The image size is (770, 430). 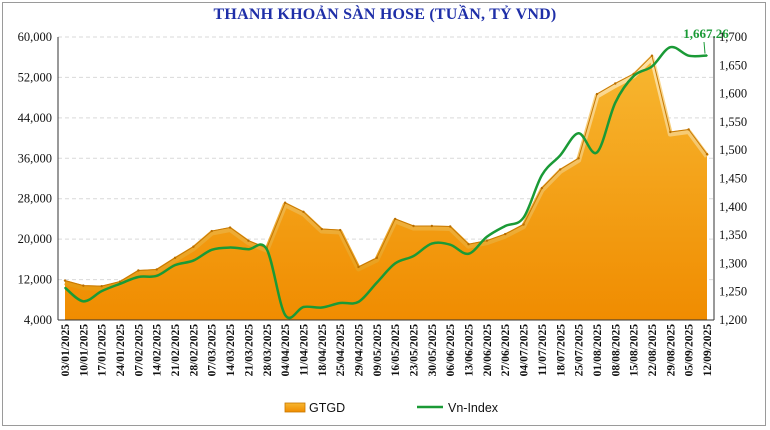 I want to click on x-tick-label: 09/05/2025, so click(x=378, y=350).